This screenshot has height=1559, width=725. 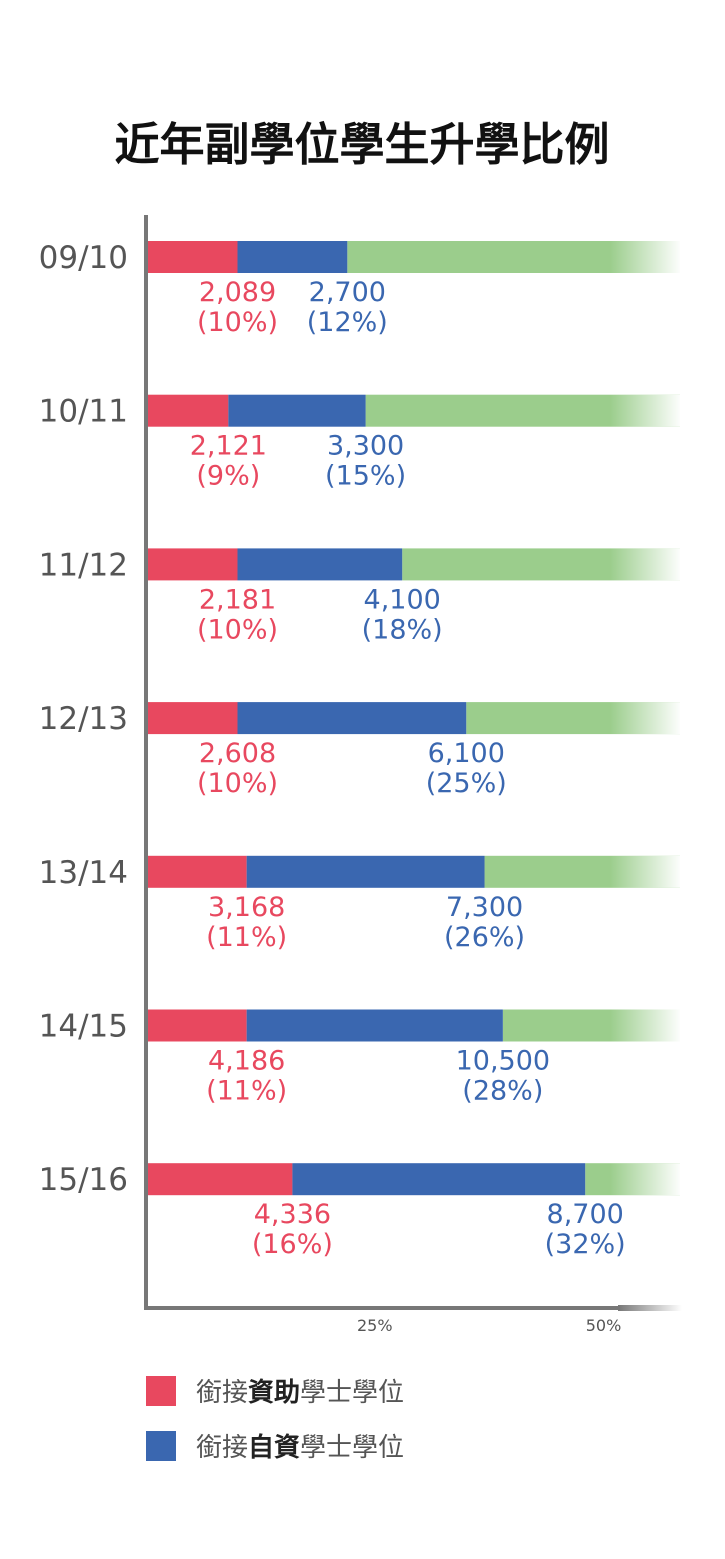 I want to click on selffinanced-pct-label: (32%), so click(x=585, y=1244).